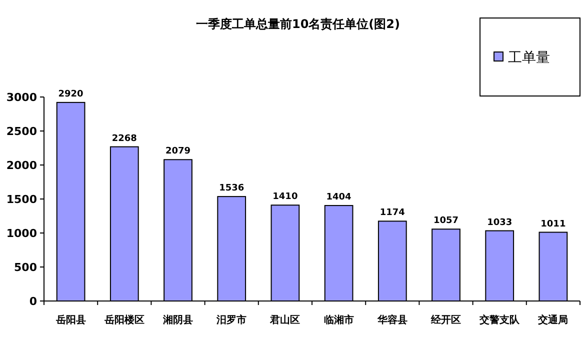 Image resolution: width=588 pixels, height=342 pixels. Describe the element at coordinates (178, 151) in the screenshot. I see `data-label: 2079` at that location.